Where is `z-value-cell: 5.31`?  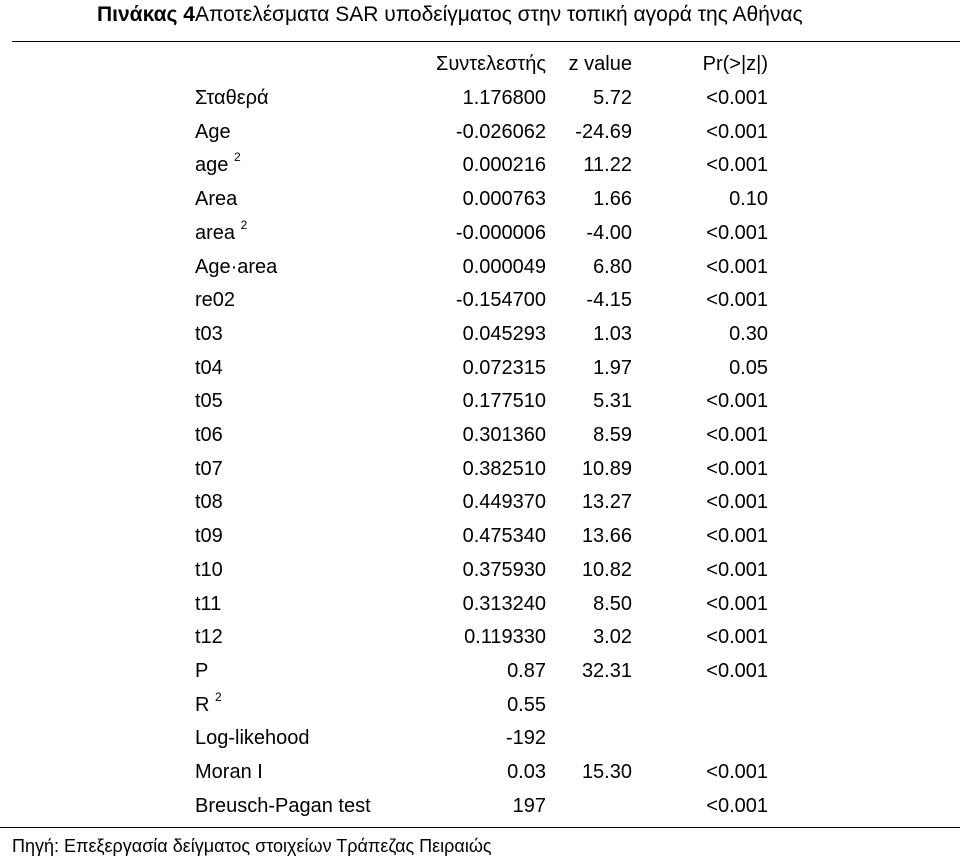
z-value-cell: 5.31 is located at coordinates (612, 401).